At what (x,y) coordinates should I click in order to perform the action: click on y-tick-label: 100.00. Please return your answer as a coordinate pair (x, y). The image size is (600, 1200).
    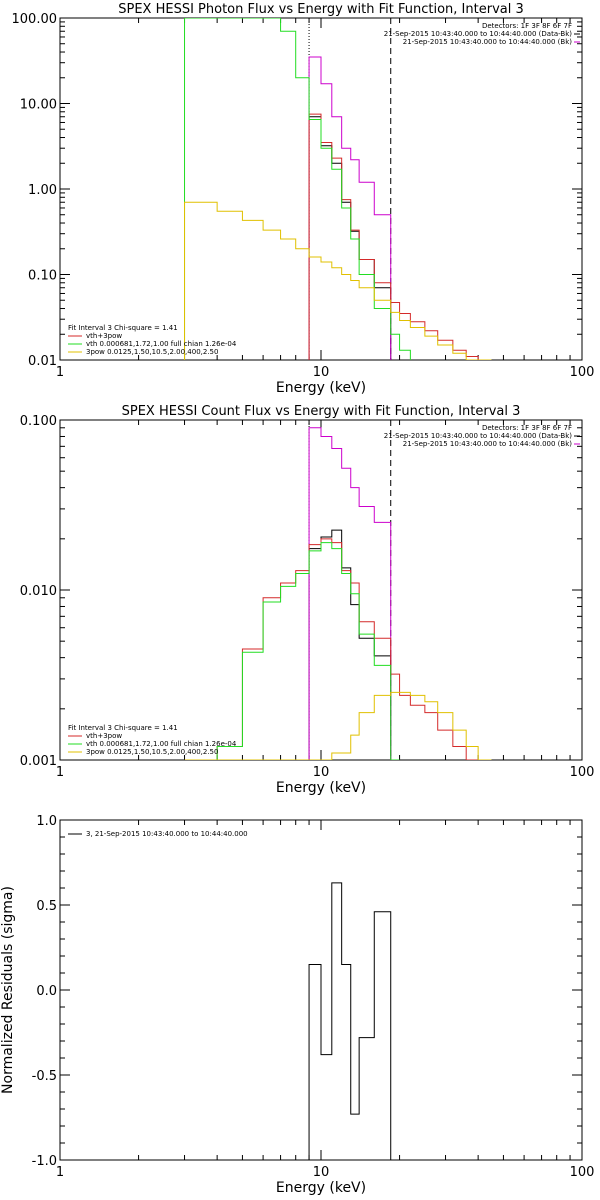
    Looking at the image, I should click on (35, 19).